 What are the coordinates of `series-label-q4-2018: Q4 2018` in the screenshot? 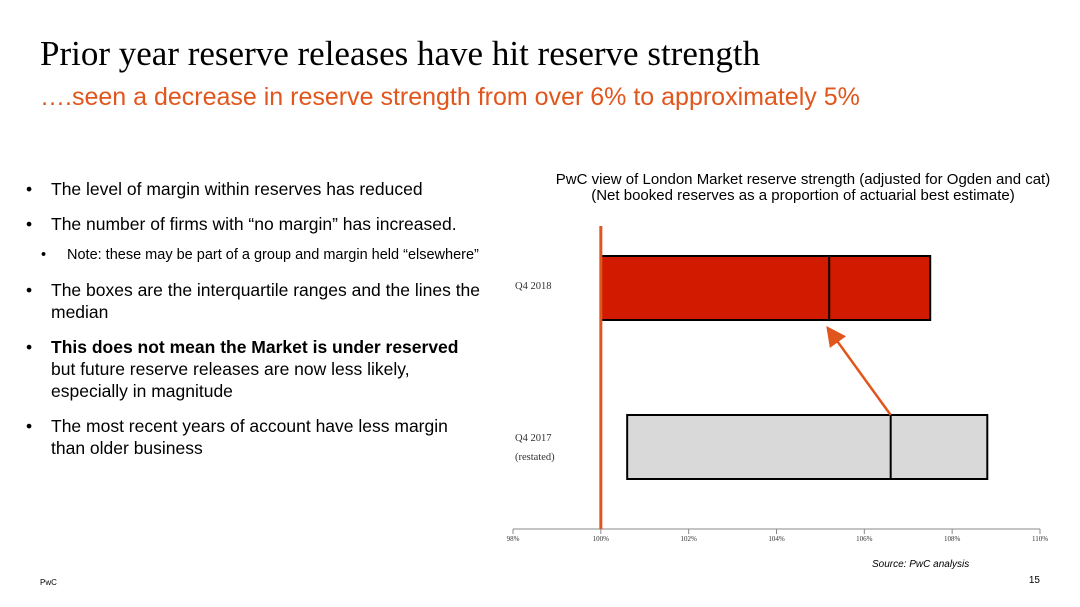 It's located at (533, 286).